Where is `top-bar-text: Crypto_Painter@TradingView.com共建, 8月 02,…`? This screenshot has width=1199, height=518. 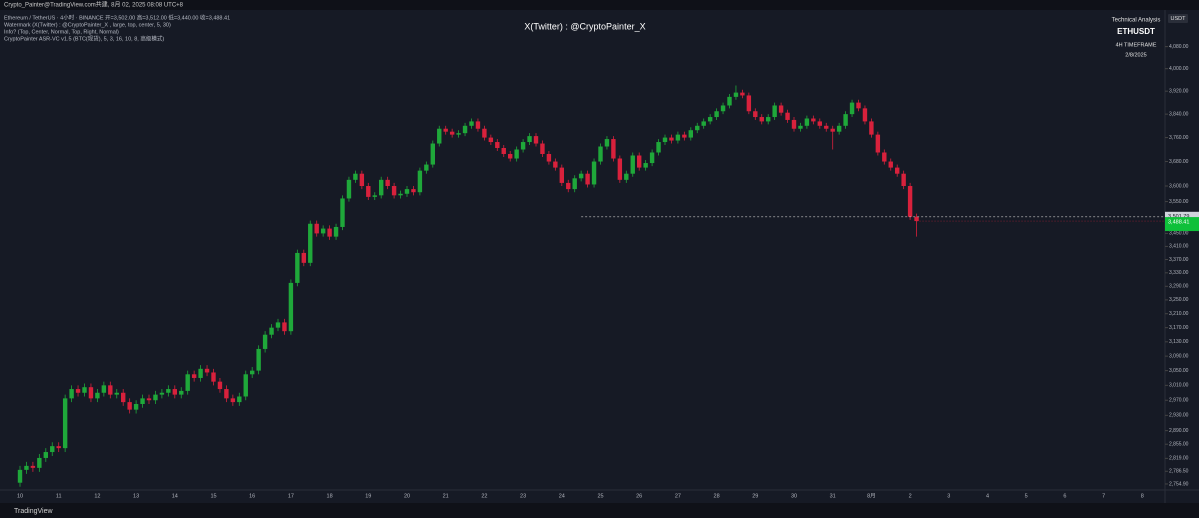 top-bar-text: Crypto_Painter@TradingView.com共建, 8月 02,… is located at coordinates (94, 5).